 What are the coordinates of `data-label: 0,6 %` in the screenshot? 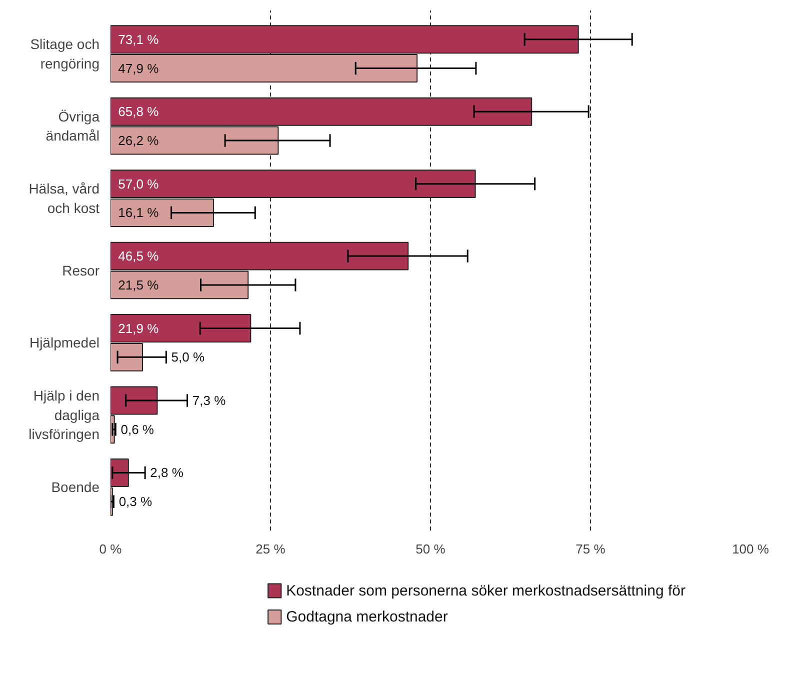 It's located at (137, 429).